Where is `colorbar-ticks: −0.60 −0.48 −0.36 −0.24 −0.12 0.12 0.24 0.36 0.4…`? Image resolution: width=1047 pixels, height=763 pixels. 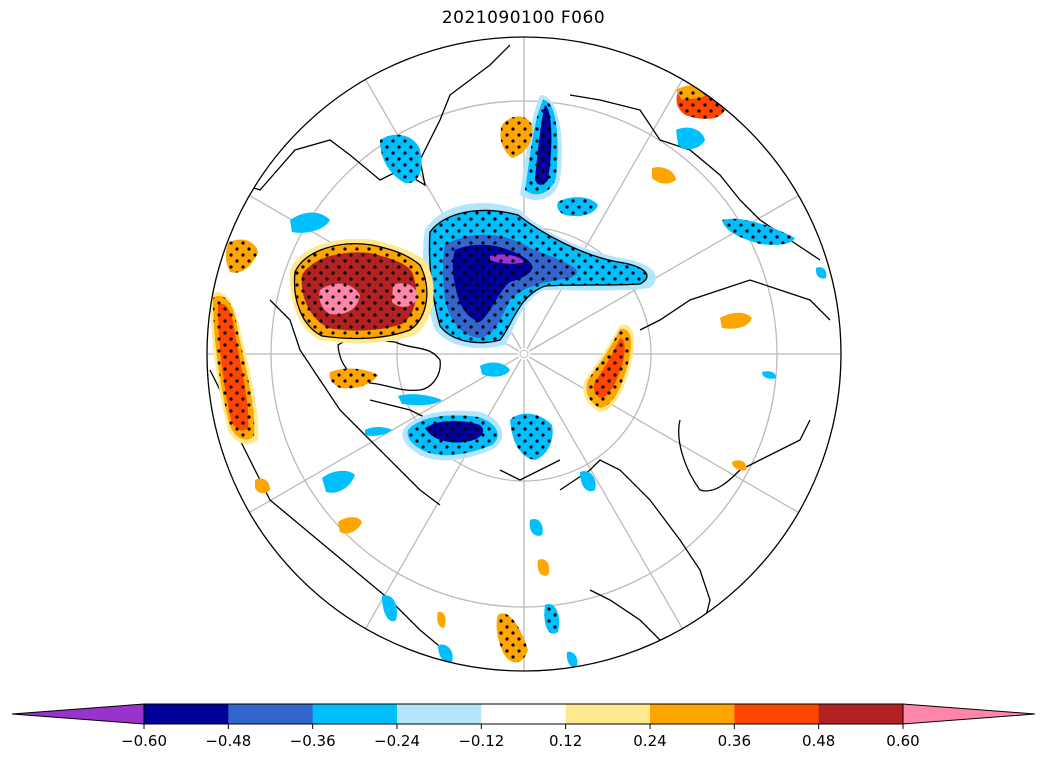 colorbar-ticks: −0.60 −0.48 −0.36 −0.24 −0.12 0.12 0.24 0.36 0.4… is located at coordinates (520, 737).